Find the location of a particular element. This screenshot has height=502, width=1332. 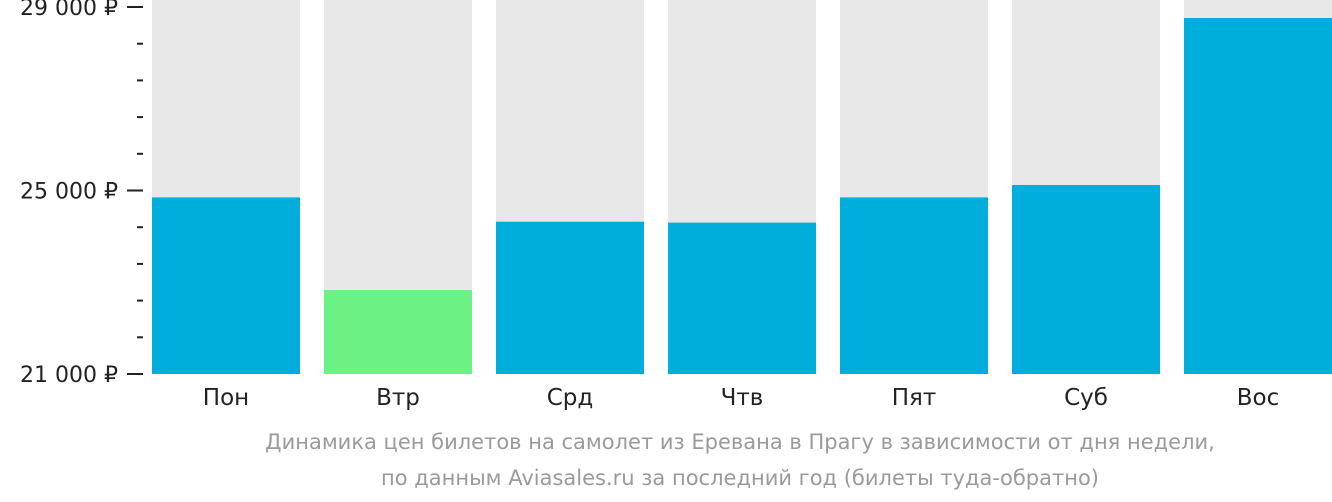

x-tick-label: Пон is located at coordinates (226, 398).